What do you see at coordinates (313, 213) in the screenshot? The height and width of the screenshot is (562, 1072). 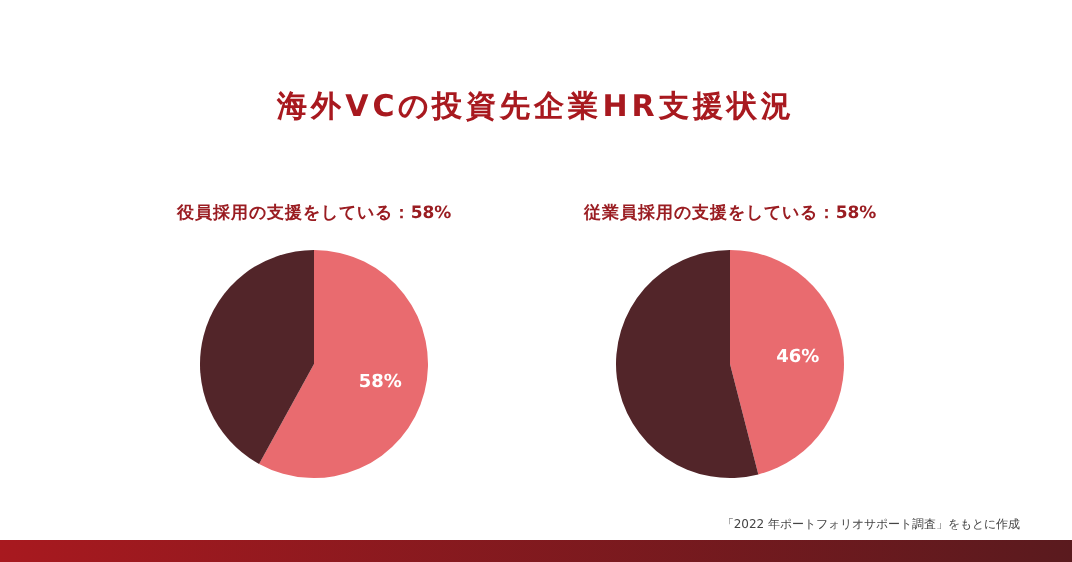 I see `chart-subtitle: 役員採用の支援をしている：58%` at bounding box center [313, 213].